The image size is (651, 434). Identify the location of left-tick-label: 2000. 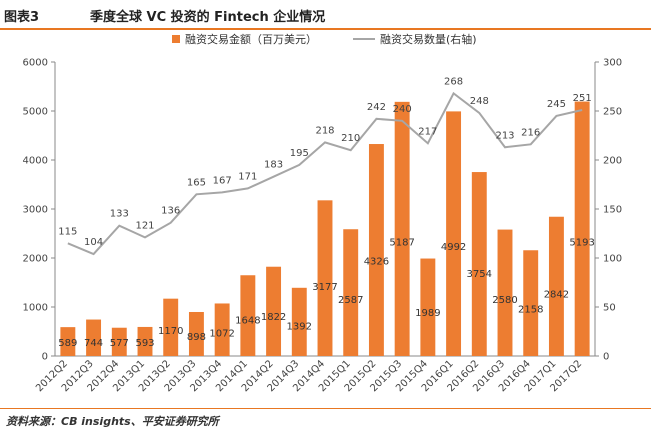
(35, 259).